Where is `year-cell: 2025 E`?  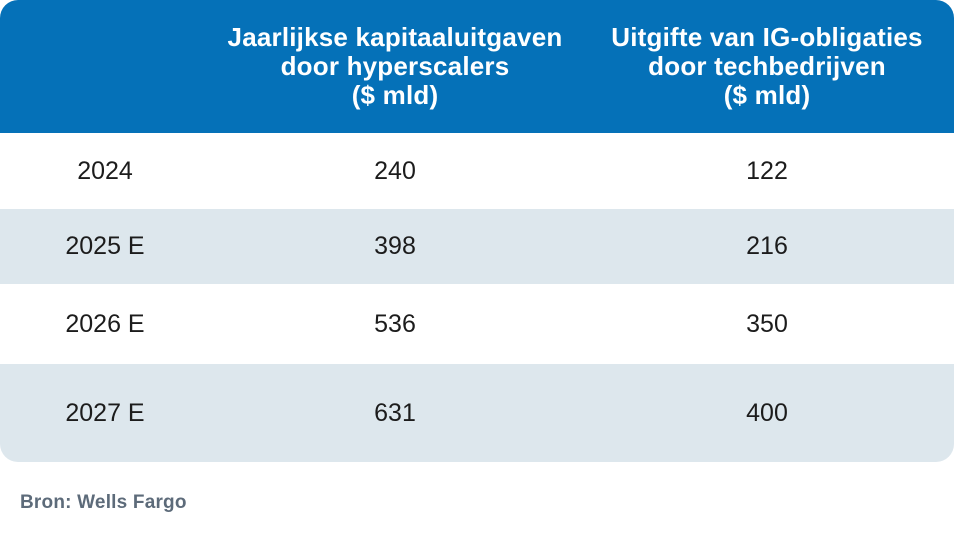
year-cell: 2025 E is located at coordinates (105, 246).